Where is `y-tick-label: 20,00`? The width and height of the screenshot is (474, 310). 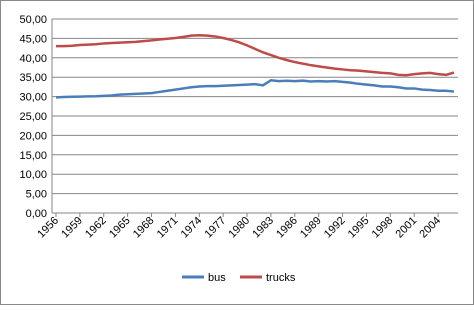
y-tick-label: 20,00 is located at coordinates (33, 136).